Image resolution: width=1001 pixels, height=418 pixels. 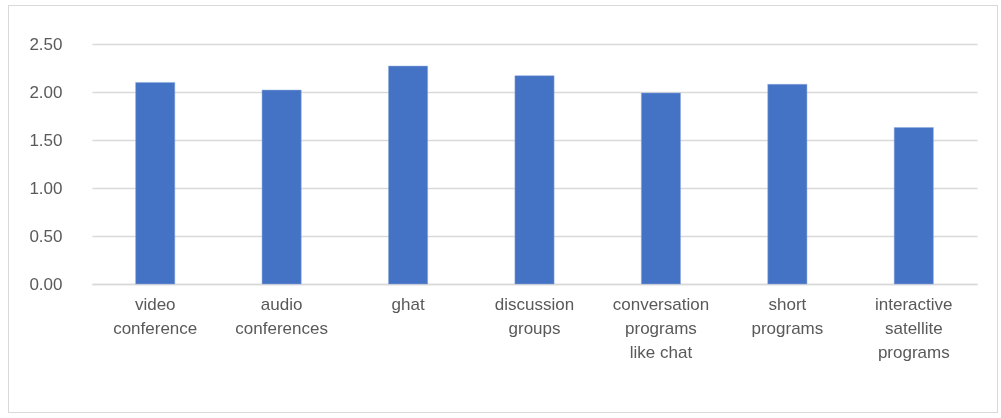 I want to click on y-tick-label: 0.00, so click(x=46, y=284).